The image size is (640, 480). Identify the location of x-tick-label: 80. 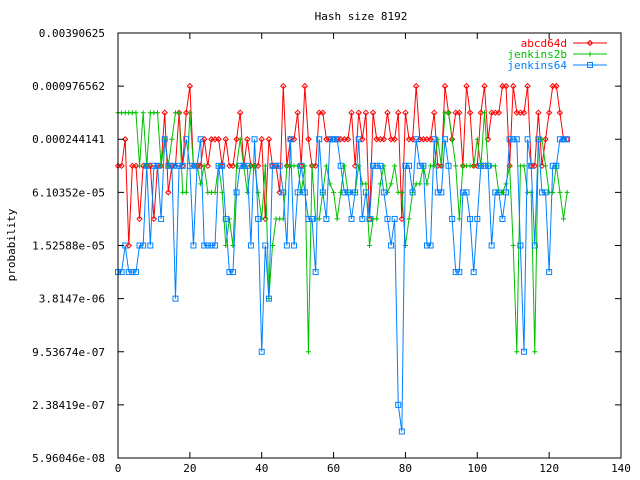
(405, 468).